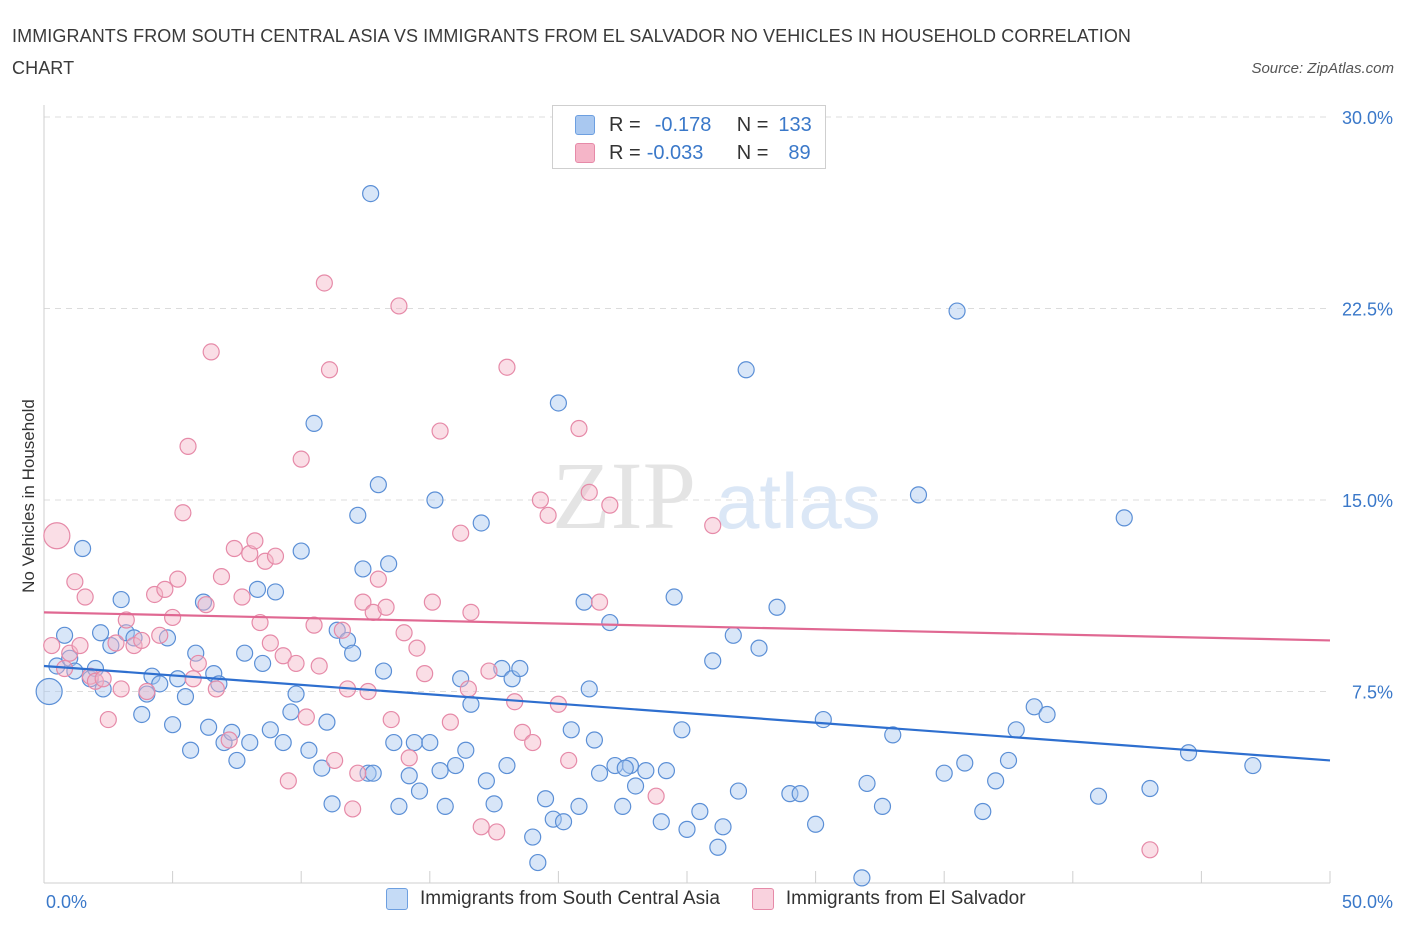  What do you see at coordinates (752, 124) in the screenshot?
I see `n-label: N =` at bounding box center [752, 124].